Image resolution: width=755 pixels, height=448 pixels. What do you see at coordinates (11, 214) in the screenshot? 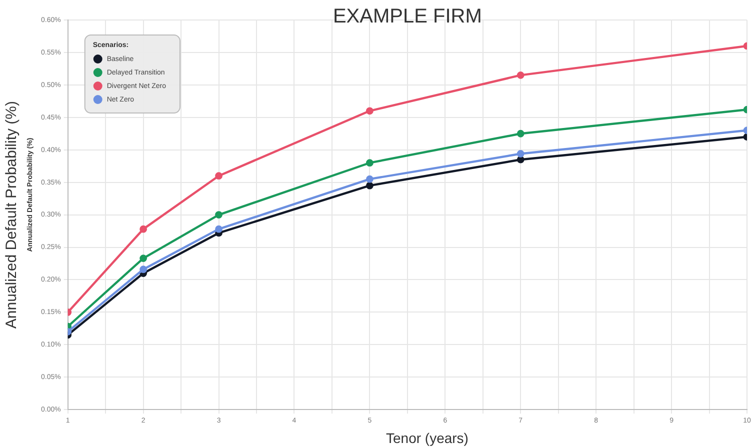
I see `y-axis-title: Annualized Default Probability (%)` at bounding box center [11, 214].